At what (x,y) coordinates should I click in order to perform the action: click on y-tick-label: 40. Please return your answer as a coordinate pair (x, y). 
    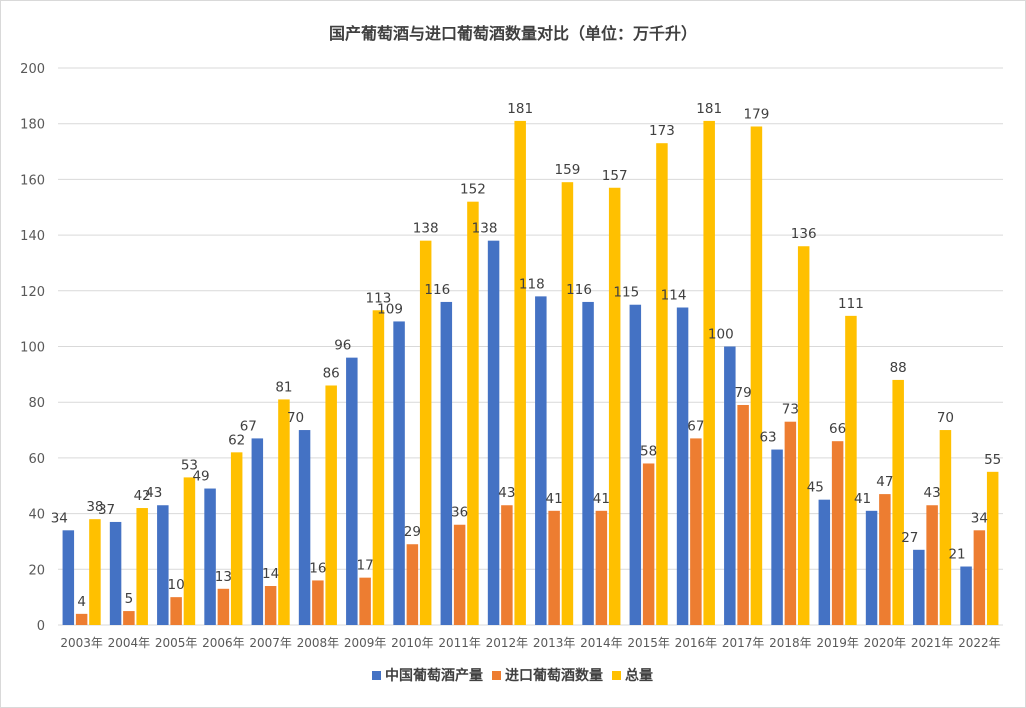
    Looking at the image, I should click on (36, 515).